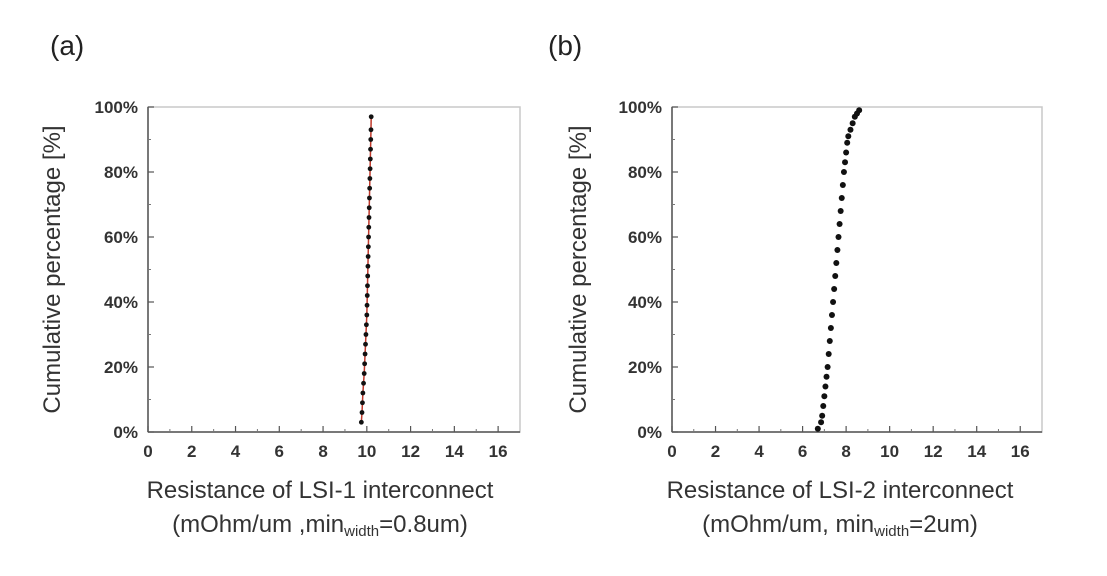  Describe the element at coordinates (258, 524) in the screenshot. I see `xlabel-a-line2-pre: (mOhm/um ,min` at that location.